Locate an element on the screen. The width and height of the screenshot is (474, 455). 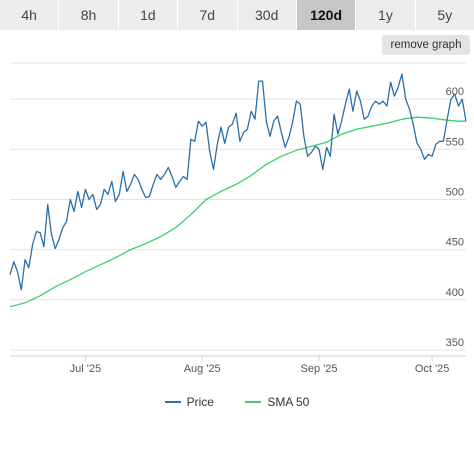
x-tick-label-1: Aug '25 is located at coordinates (202, 369).